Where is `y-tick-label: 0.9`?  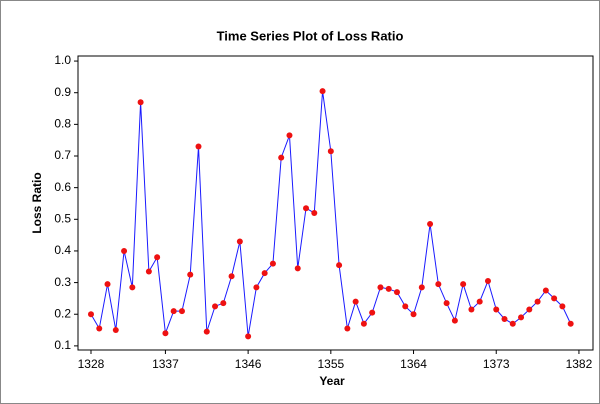 y-tick-label: 0.9 is located at coordinates (62, 92).